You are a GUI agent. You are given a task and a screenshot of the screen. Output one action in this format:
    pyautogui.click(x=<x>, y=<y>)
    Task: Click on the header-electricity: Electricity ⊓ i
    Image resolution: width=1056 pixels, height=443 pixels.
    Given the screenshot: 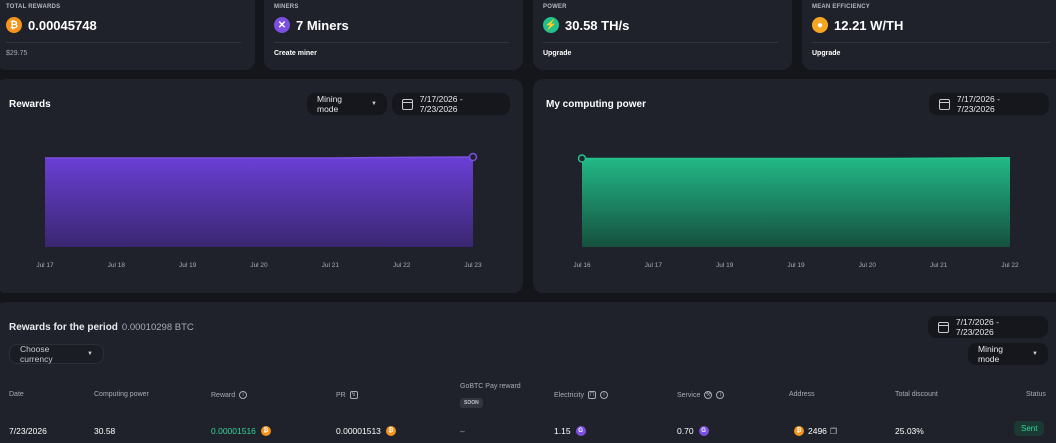 What is the action you would take?
    pyautogui.click(x=581, y=395)
    